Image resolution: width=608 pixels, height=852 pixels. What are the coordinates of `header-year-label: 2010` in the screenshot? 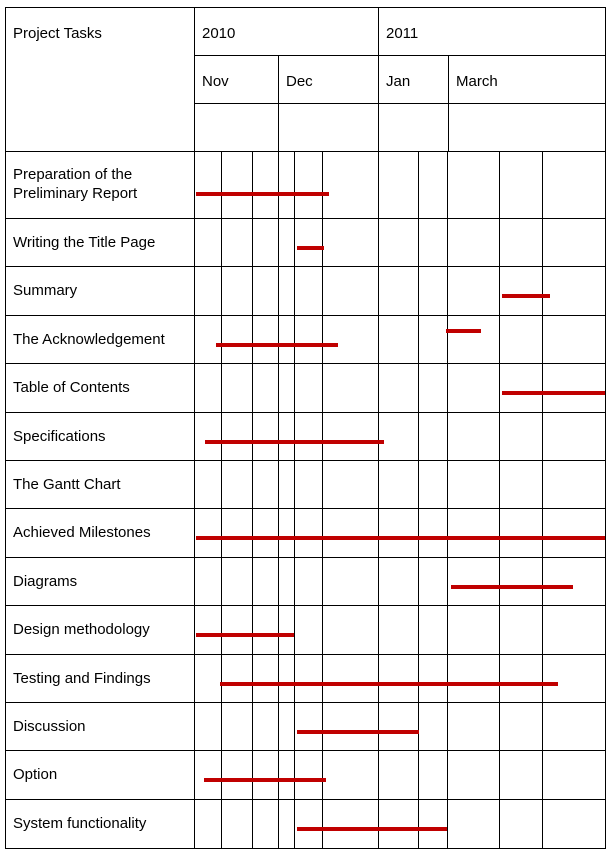 It's located at (219, 33).